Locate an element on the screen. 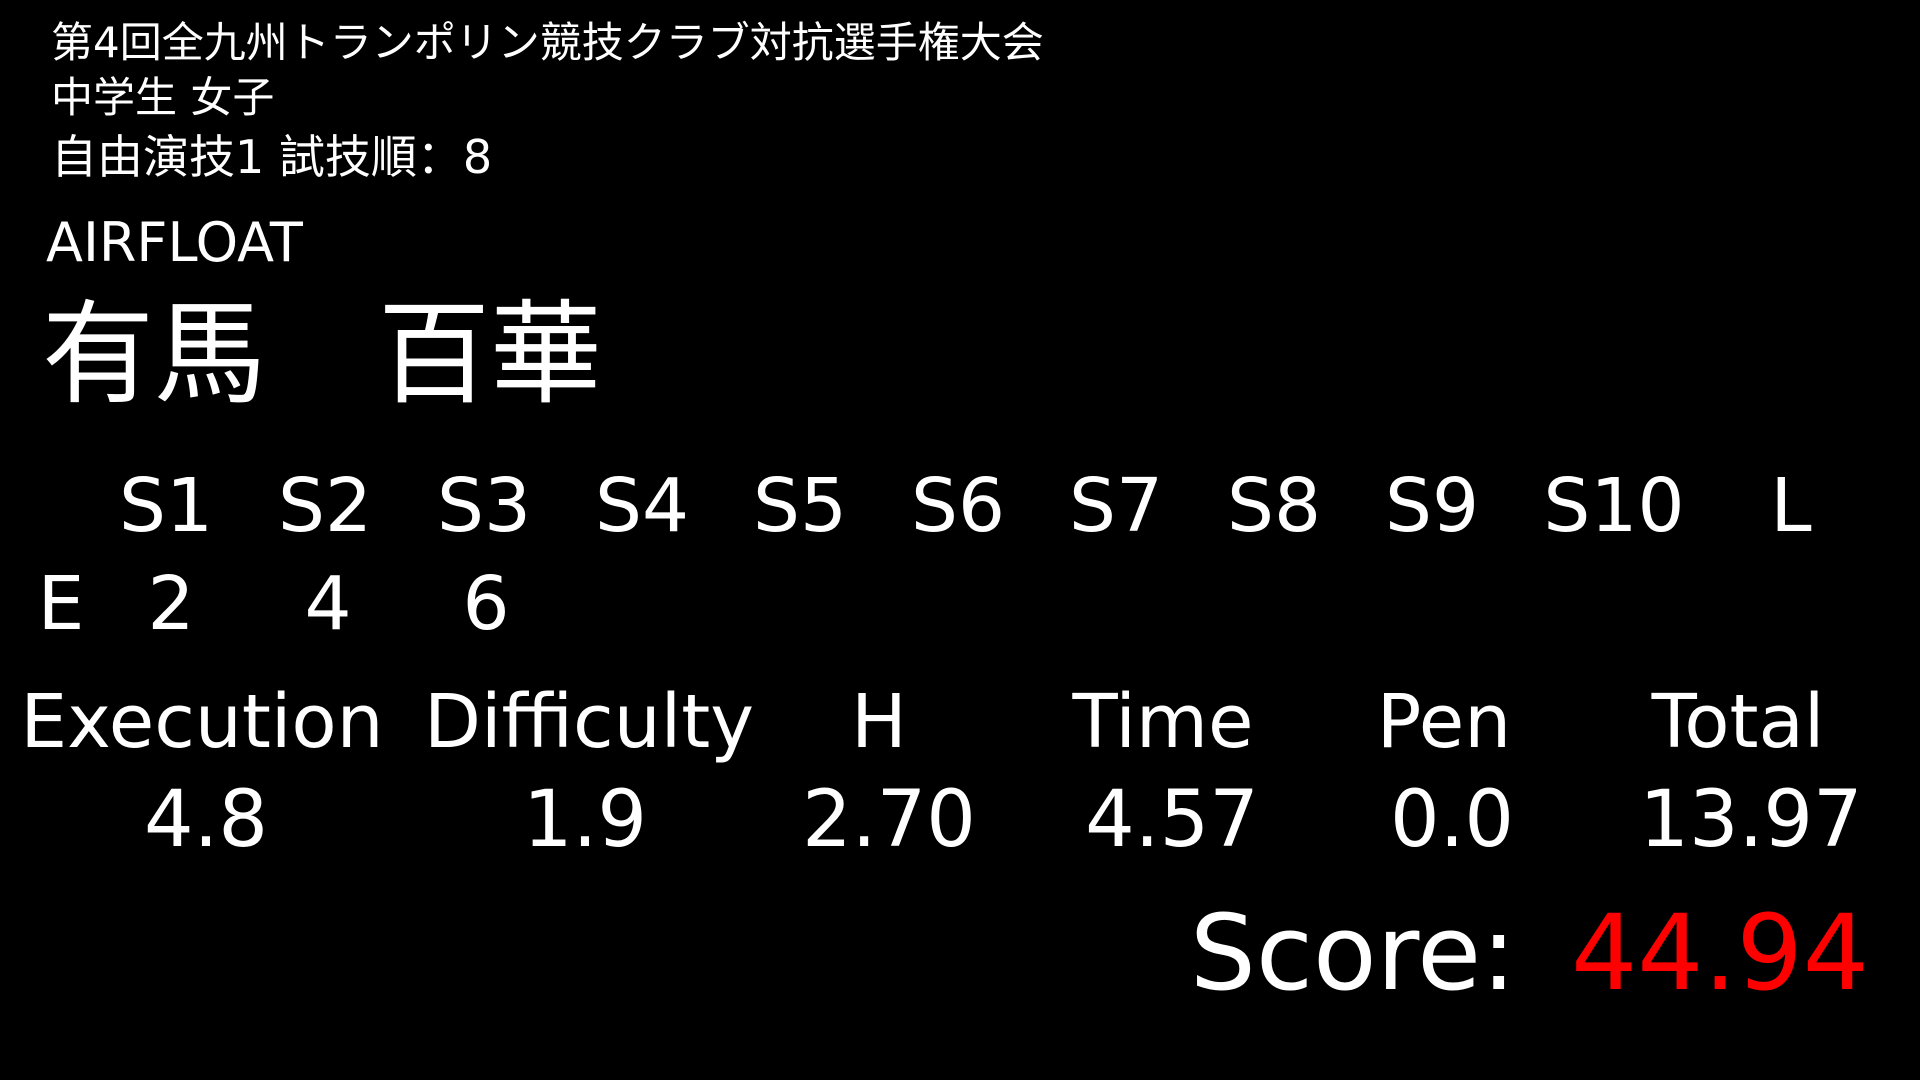 Image resolution: width=1920 pixels, height=1080 pixels. judge-header: S3 is located at coordinates (484, 506).